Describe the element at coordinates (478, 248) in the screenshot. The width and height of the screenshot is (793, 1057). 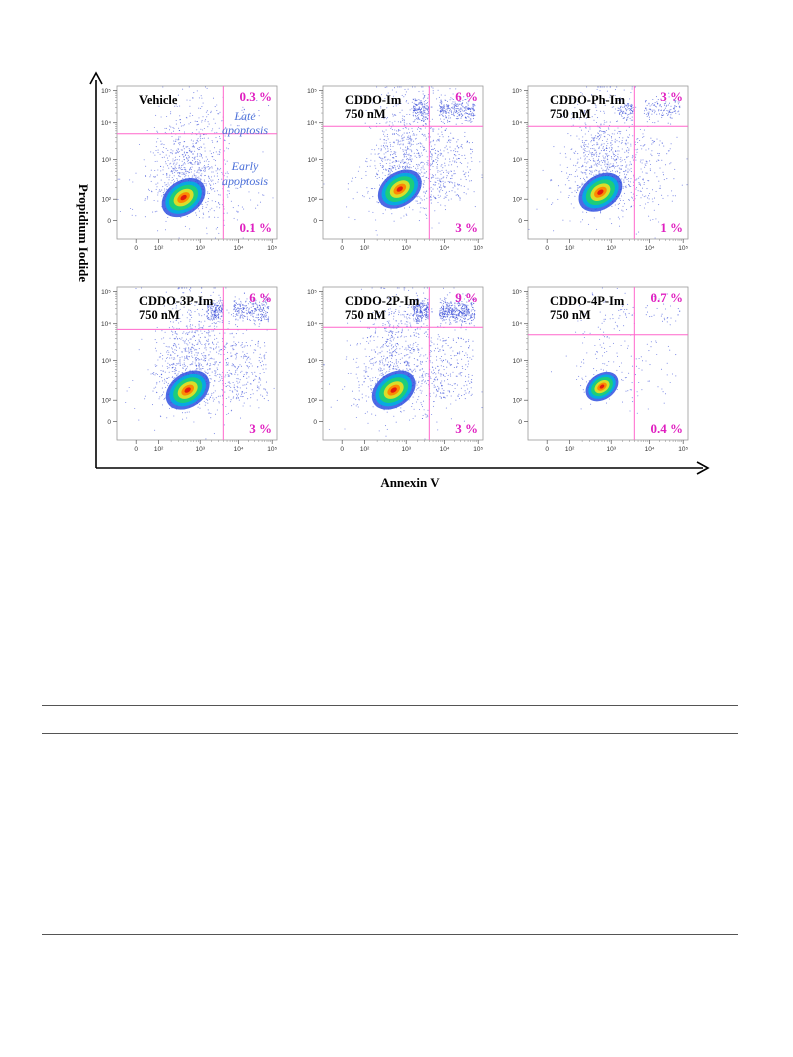
I see `x-tick-label: 10⁵` at that location.